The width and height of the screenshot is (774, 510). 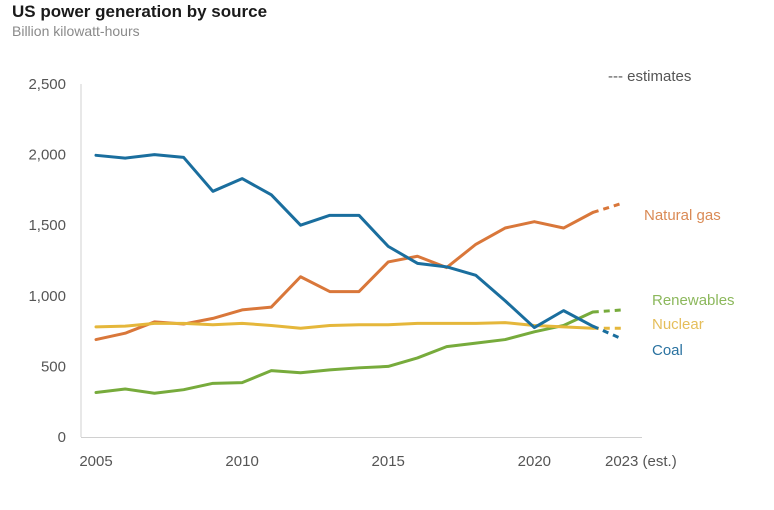 I want to click on series-line-nuclear, so click(x=344, y=325).